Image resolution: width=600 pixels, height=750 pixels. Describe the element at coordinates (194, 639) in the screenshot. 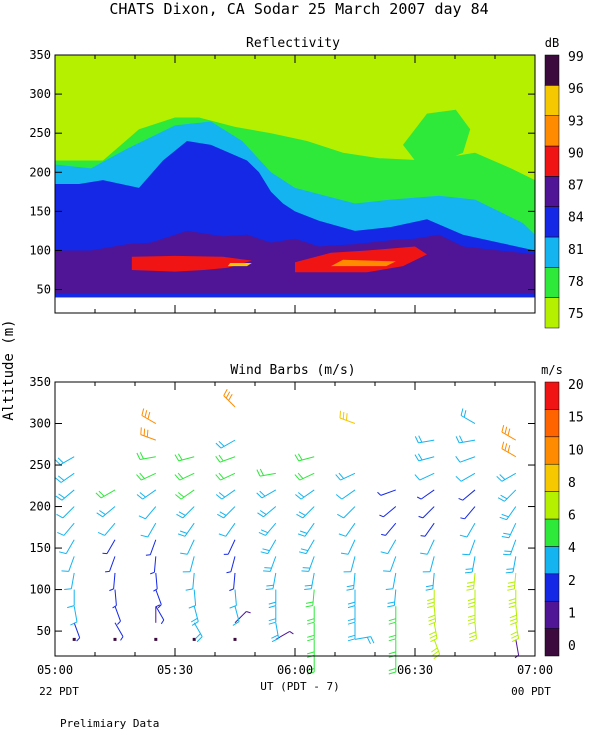

I see `calm-marker` at that location.